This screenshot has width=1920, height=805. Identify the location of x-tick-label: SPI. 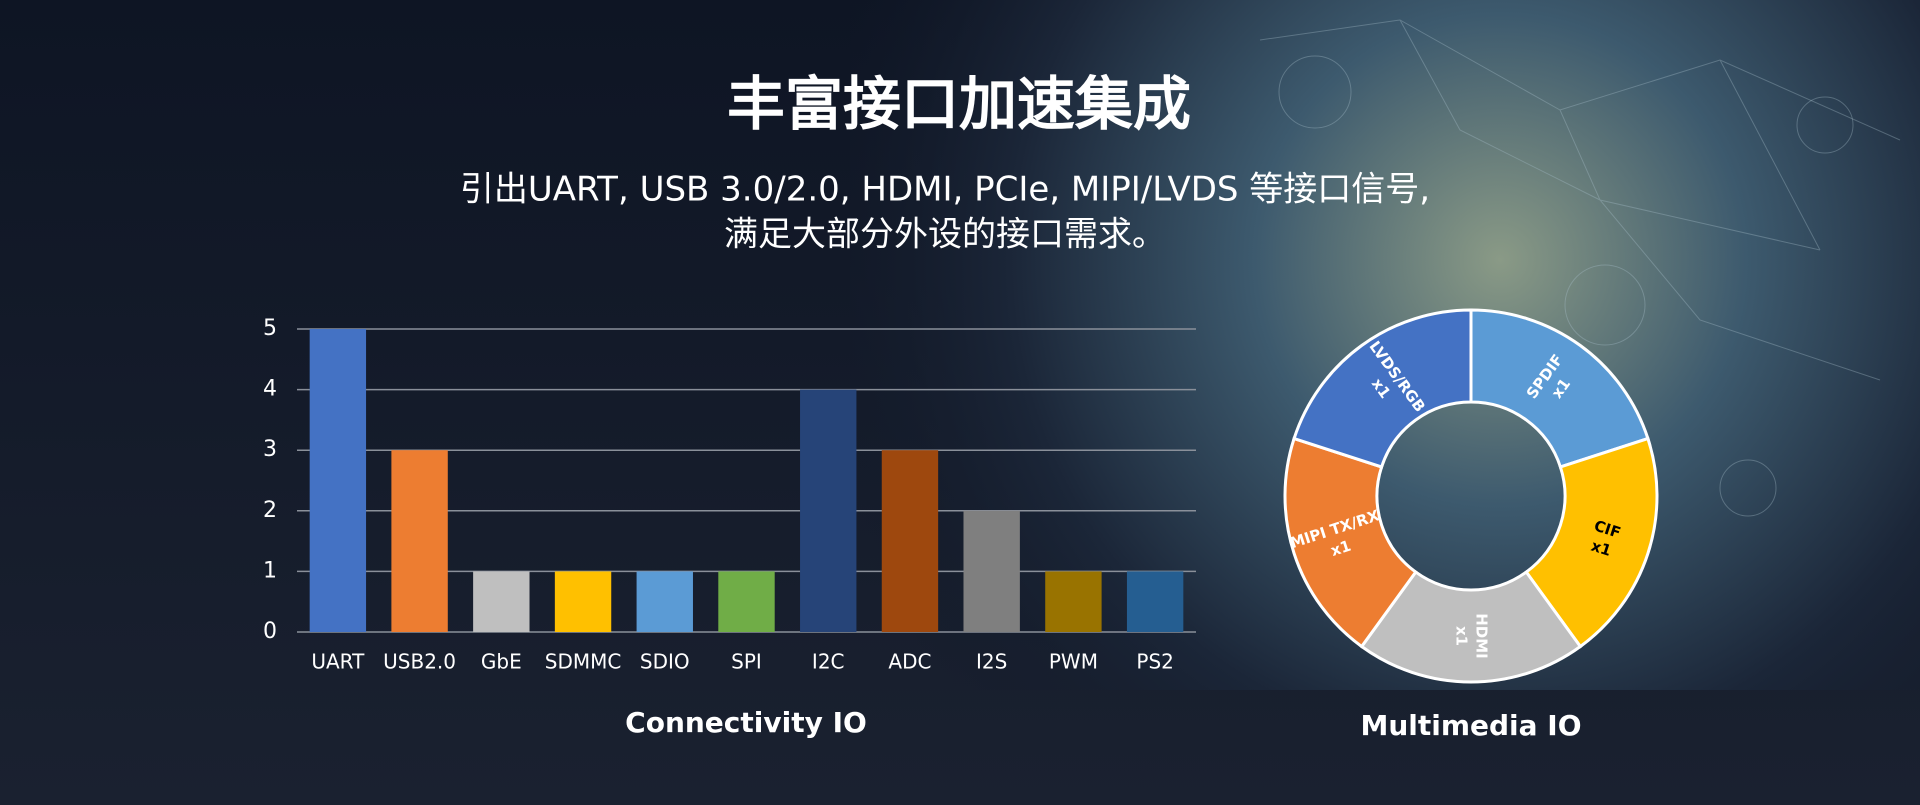
(746, 662).